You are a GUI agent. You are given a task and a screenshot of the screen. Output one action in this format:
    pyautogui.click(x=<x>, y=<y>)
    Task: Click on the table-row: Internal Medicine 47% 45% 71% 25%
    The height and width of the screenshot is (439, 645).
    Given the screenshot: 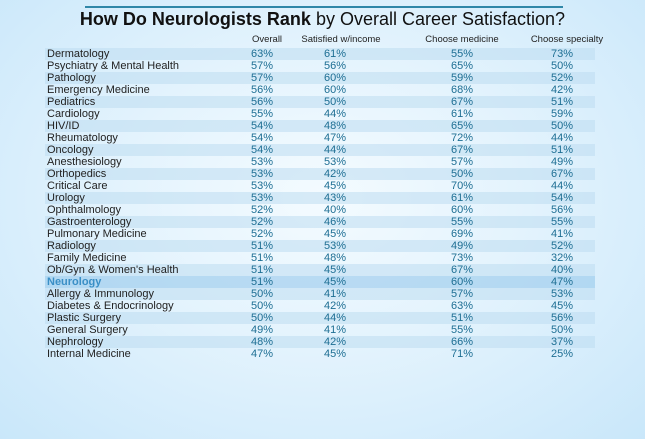 What is the action you would take?
    pyautogui.click(x=320, y=354)
    